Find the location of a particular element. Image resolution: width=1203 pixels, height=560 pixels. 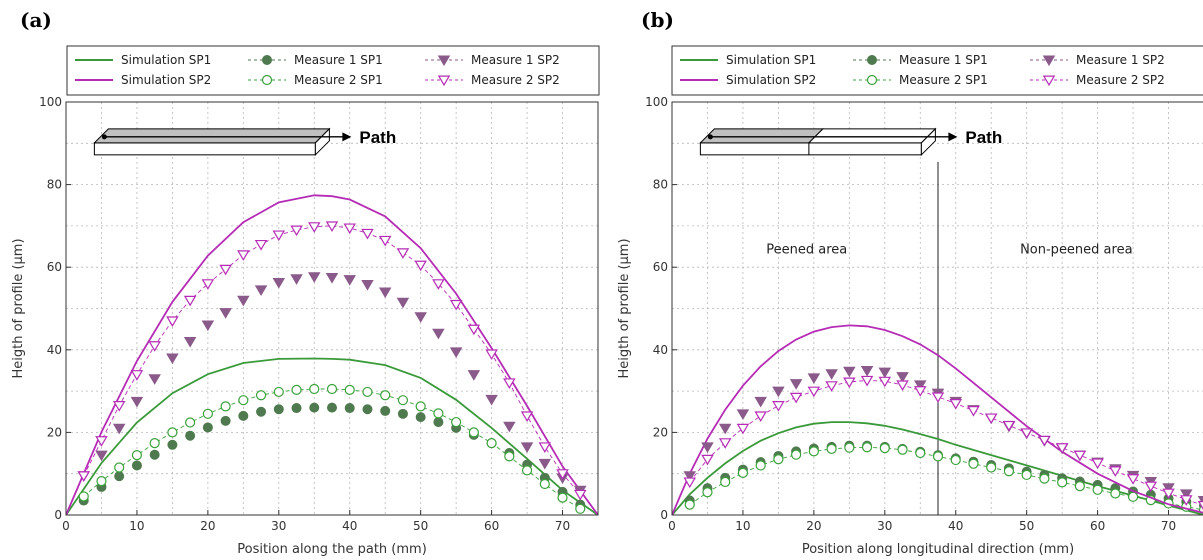

series-measure-1-sp1 is located at coordinates (332, 456).